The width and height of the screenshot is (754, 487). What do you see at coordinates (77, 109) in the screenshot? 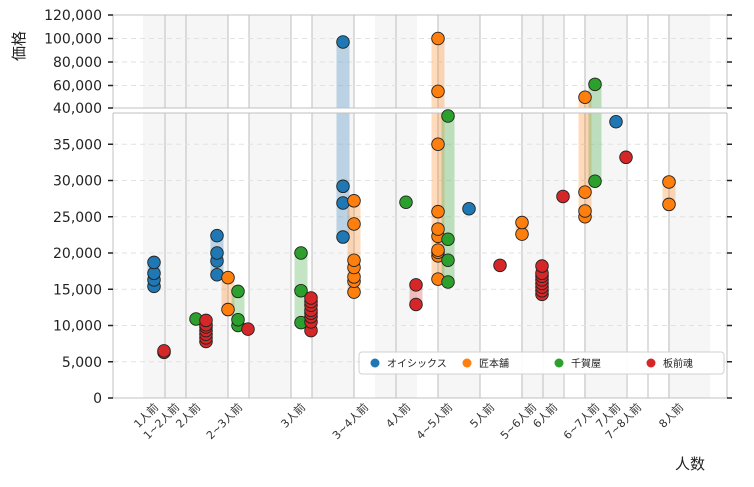
I see `y-tick-label: 40,000` at bounding box center [77, 109].